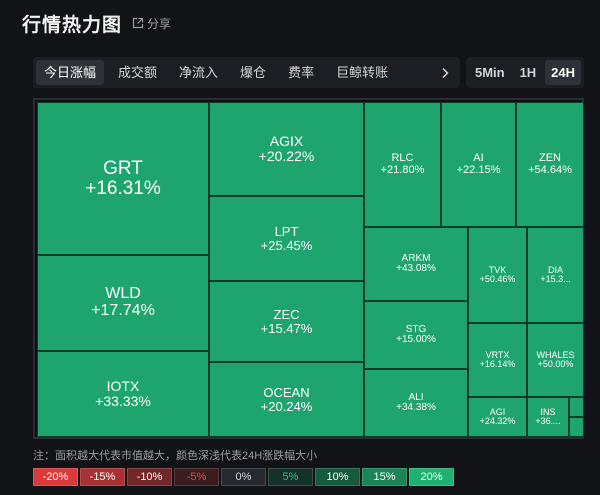  I want to click on tile-symbol: ALI, so click(416, 397).